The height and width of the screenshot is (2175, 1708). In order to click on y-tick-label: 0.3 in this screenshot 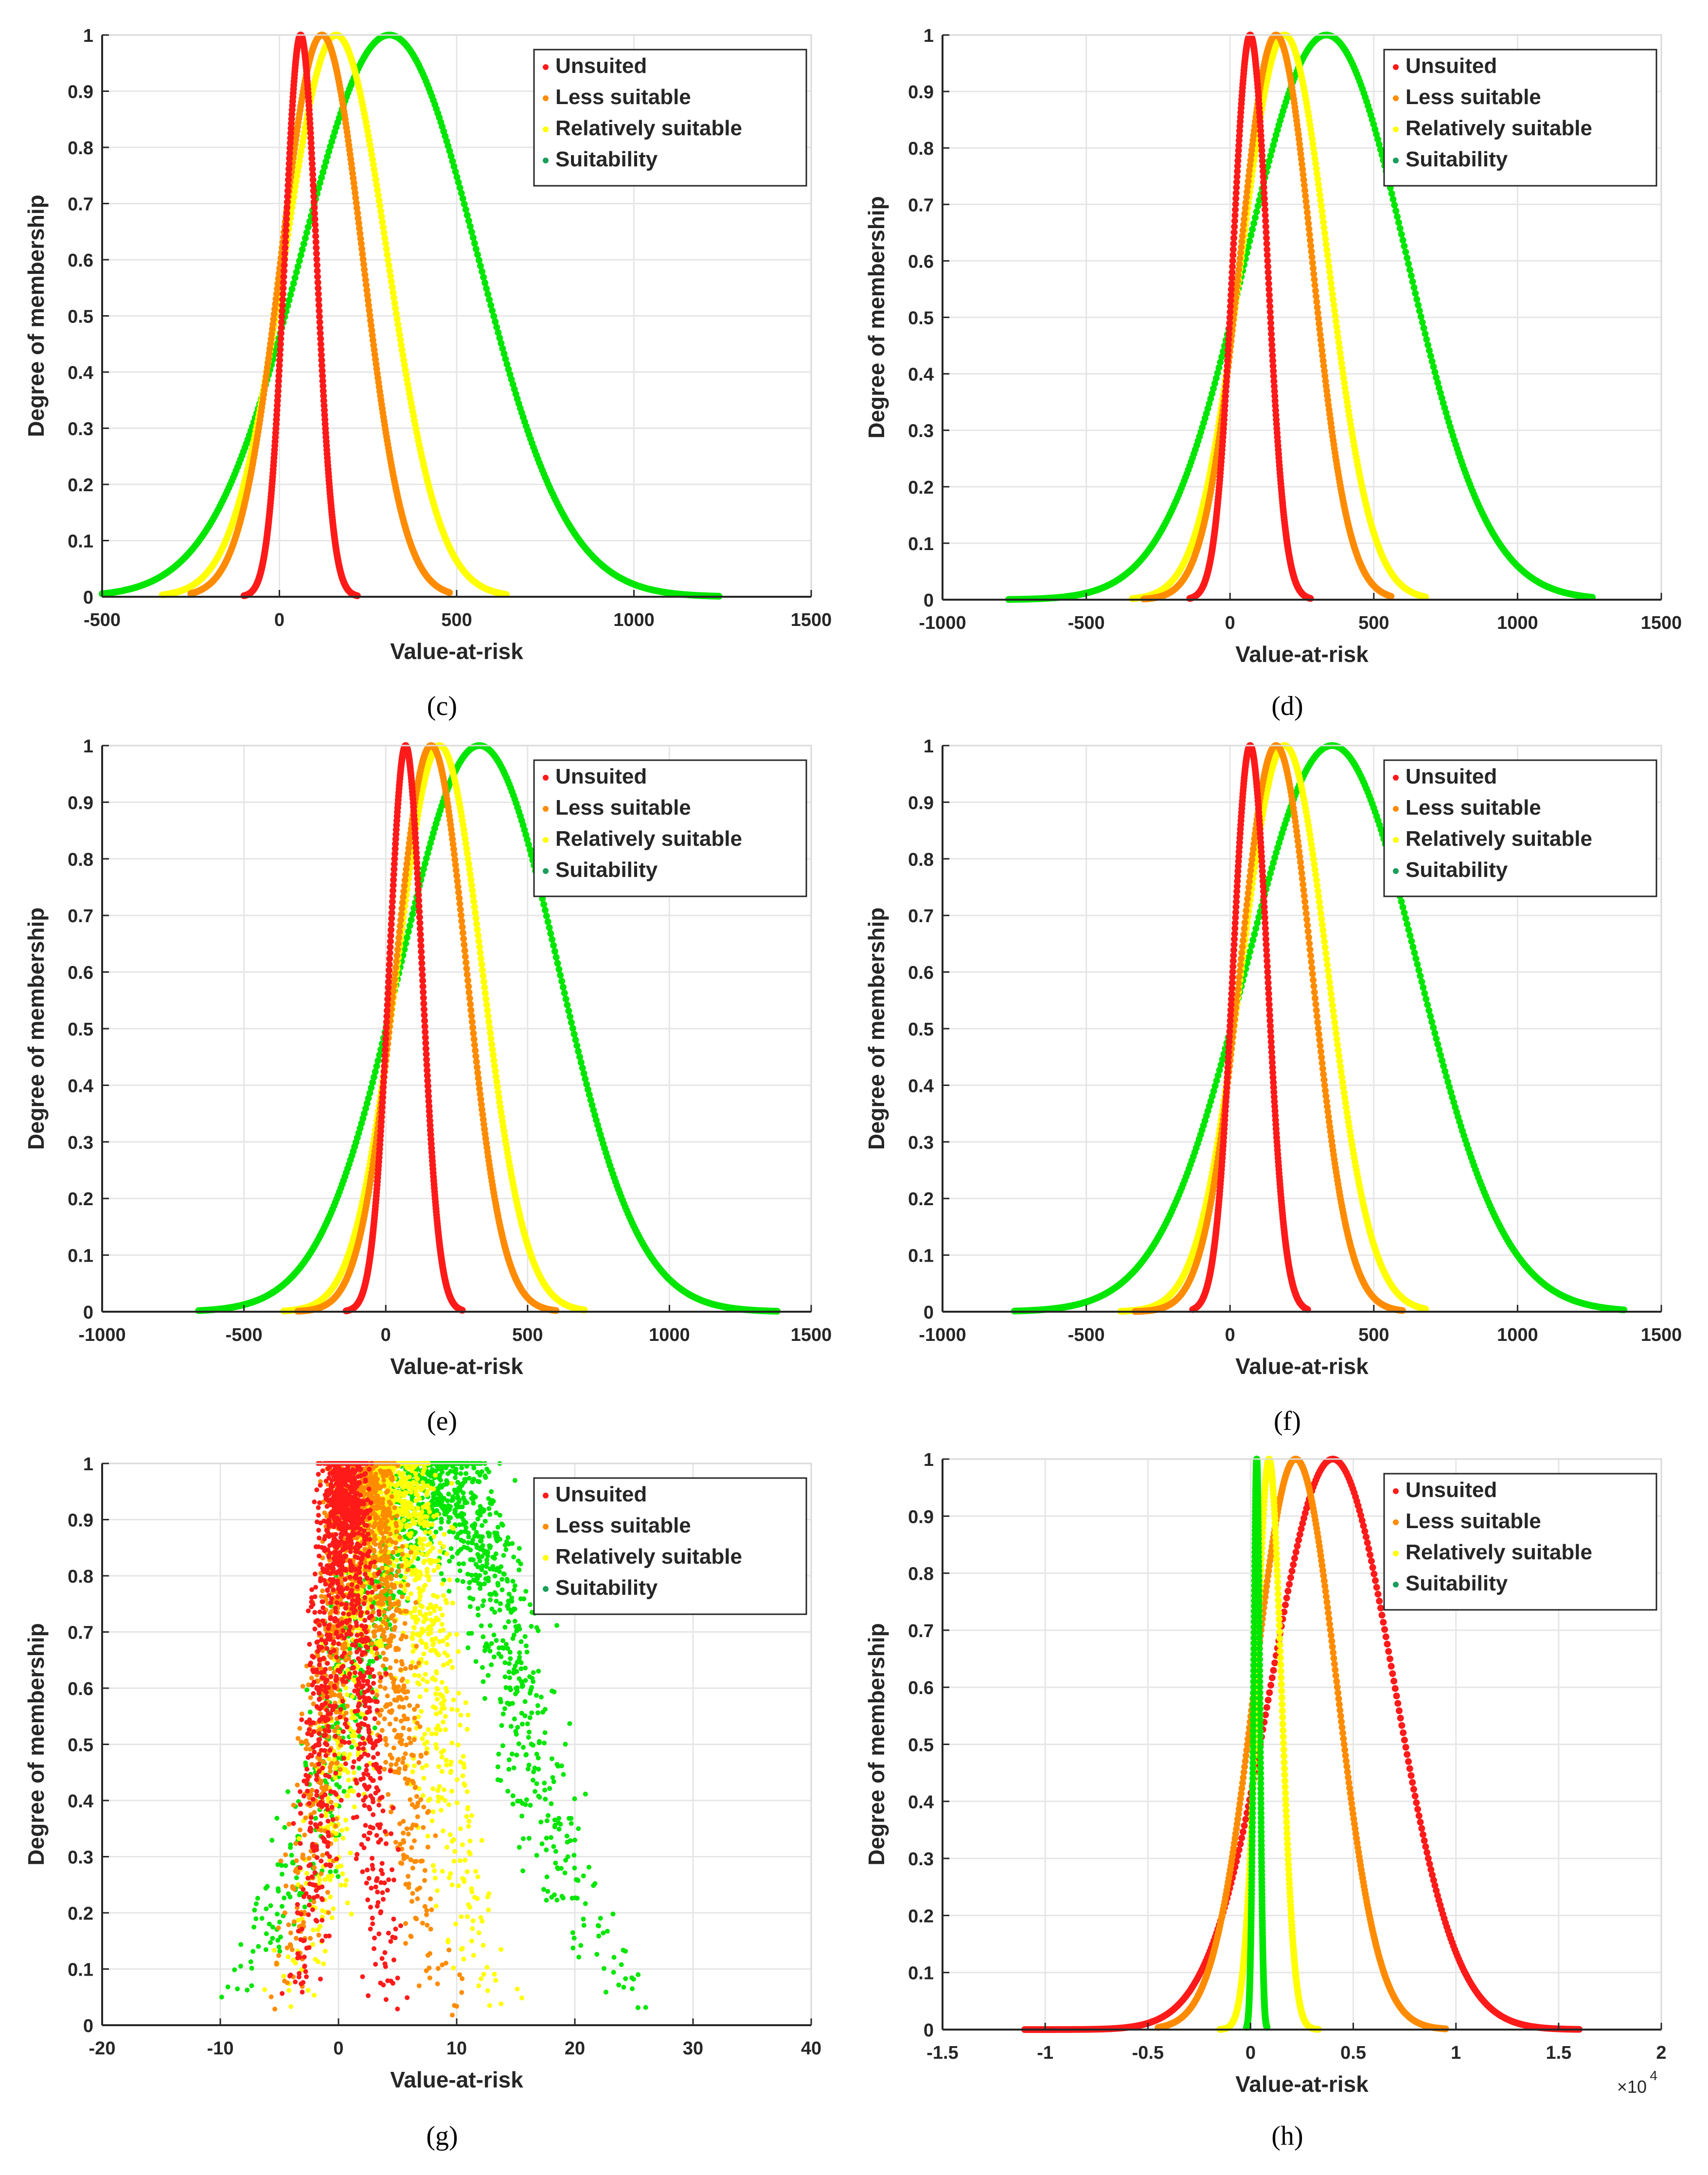, I will do `click(921, 431)`.